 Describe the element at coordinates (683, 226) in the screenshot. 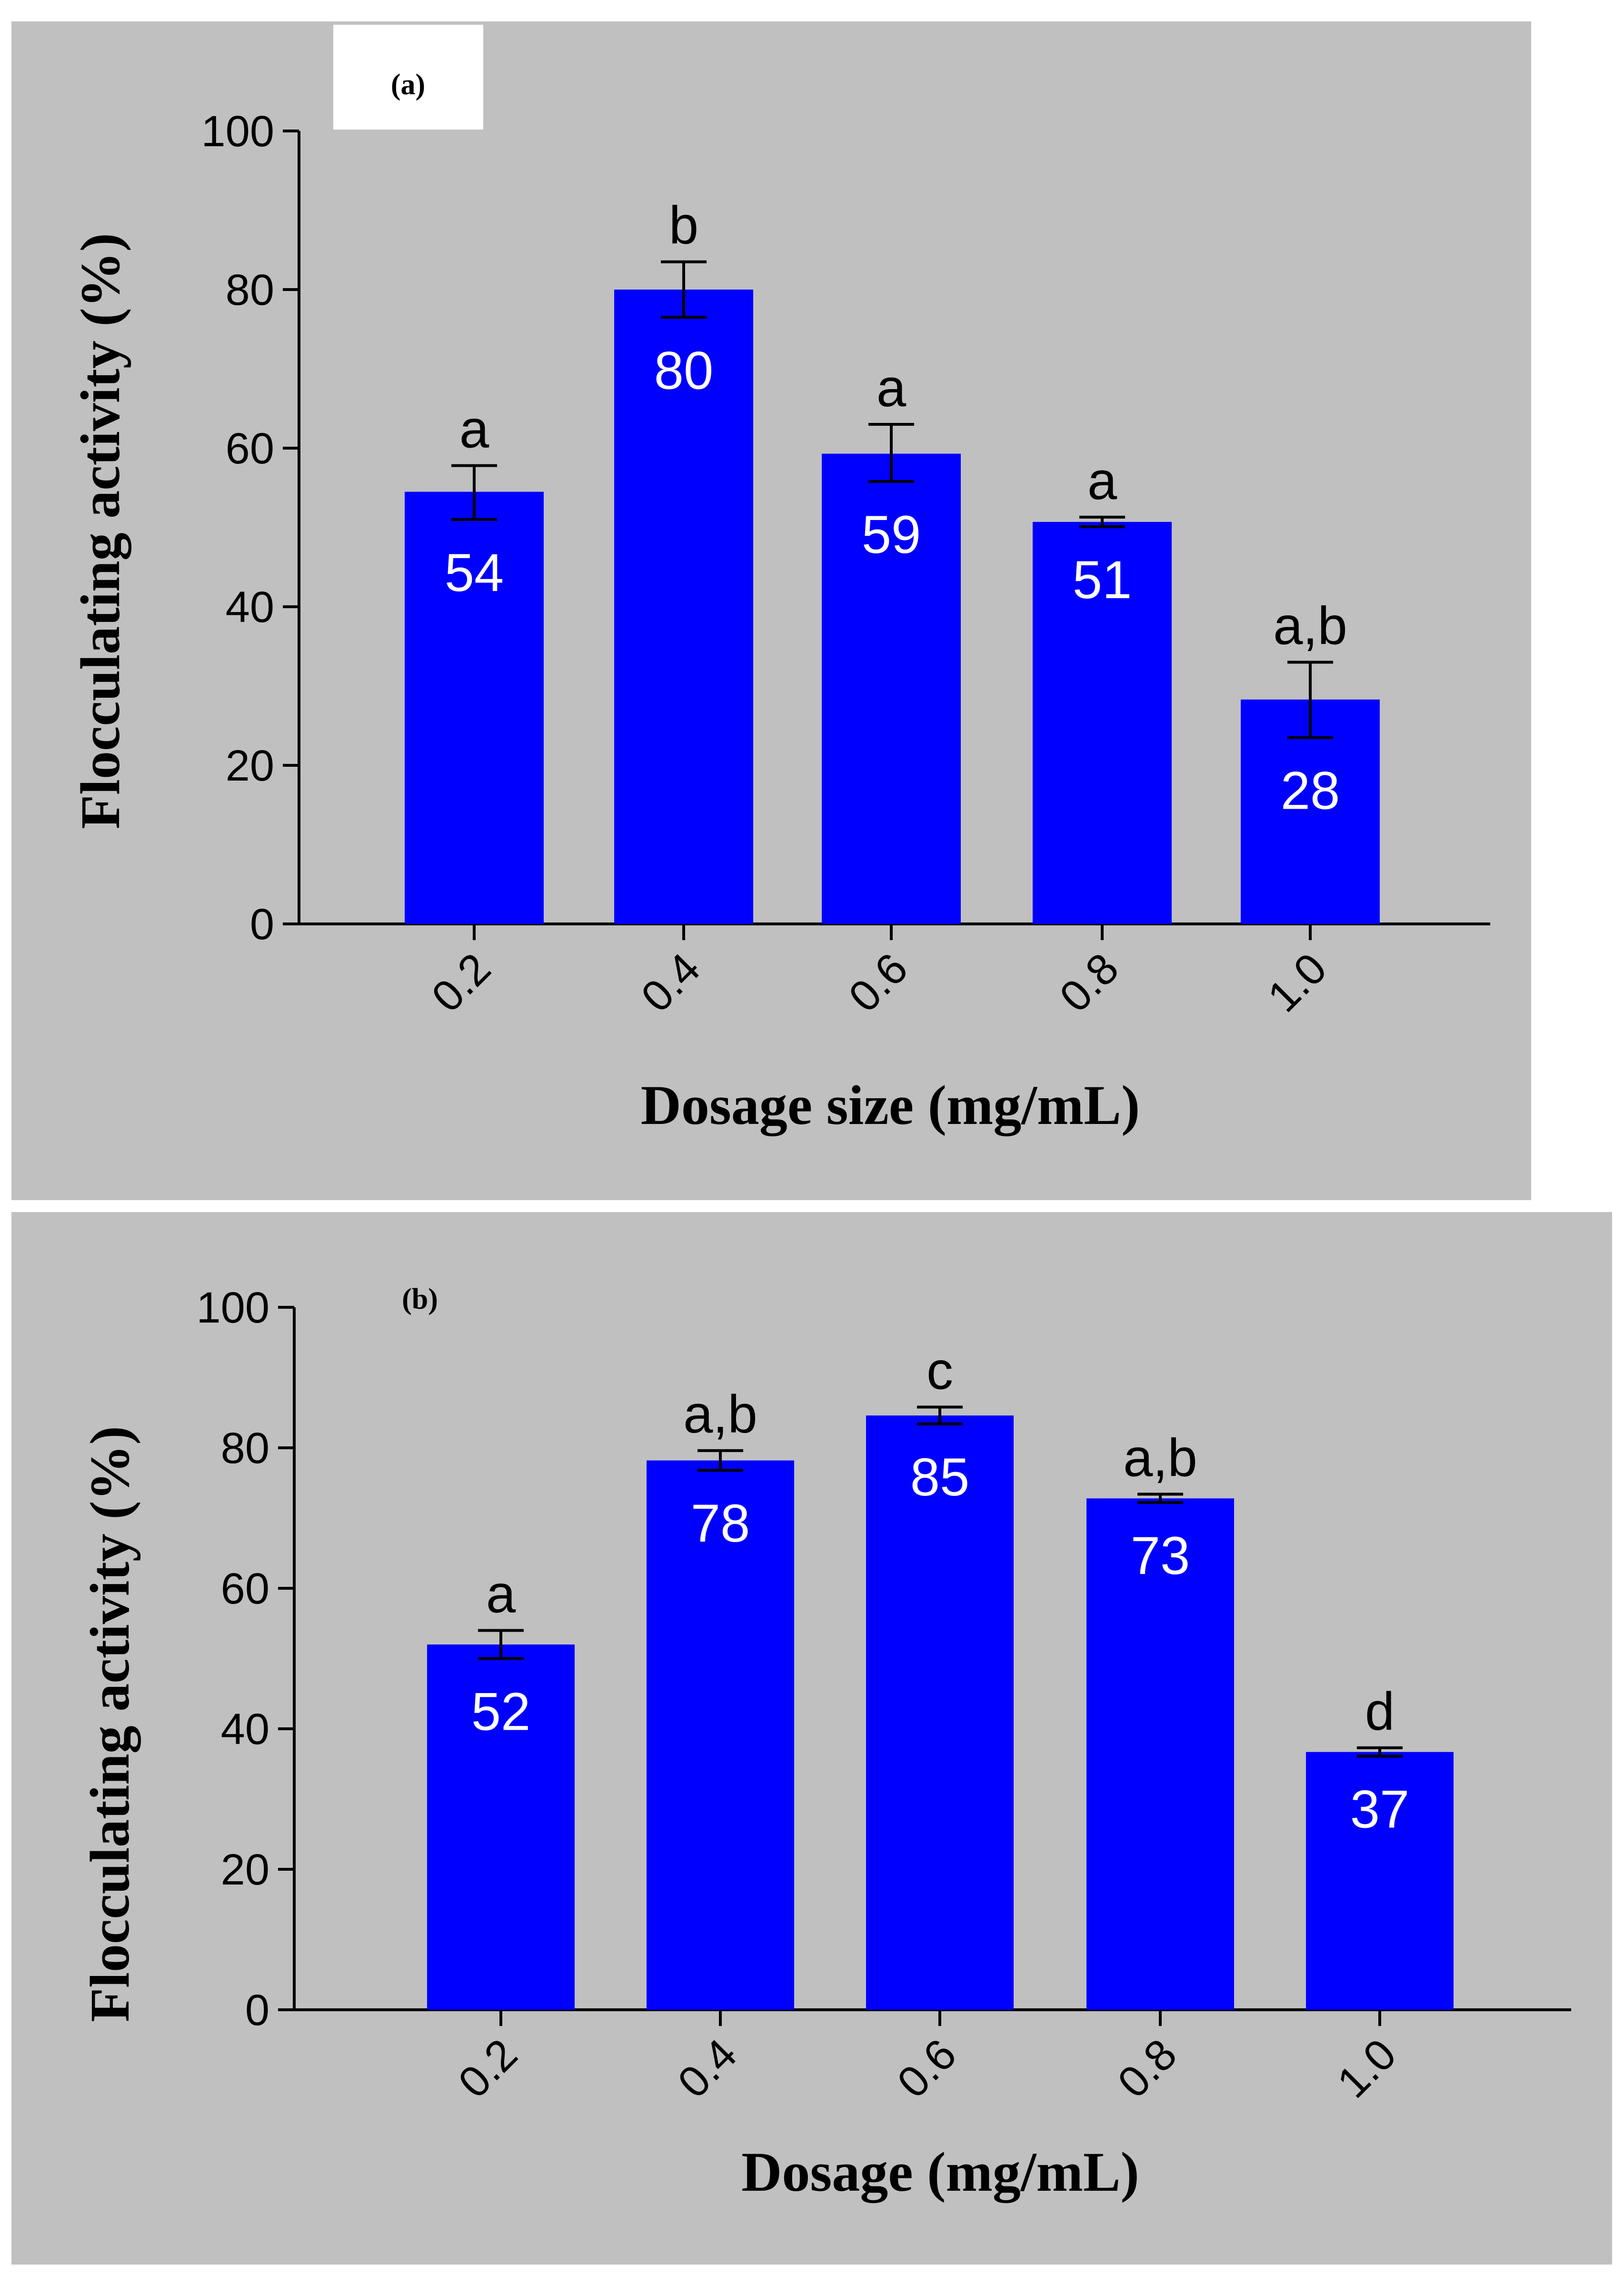

I see `panel-a-significance-letter: b` at that location.